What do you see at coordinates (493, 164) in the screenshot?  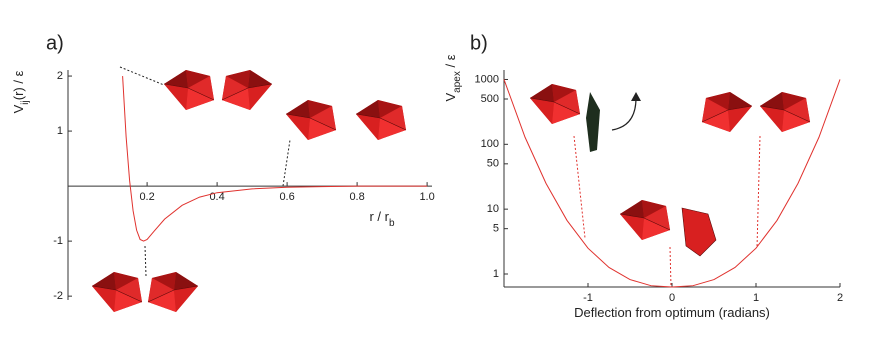 I see `y-tick-label: 50` at bounding box center [493, 164].